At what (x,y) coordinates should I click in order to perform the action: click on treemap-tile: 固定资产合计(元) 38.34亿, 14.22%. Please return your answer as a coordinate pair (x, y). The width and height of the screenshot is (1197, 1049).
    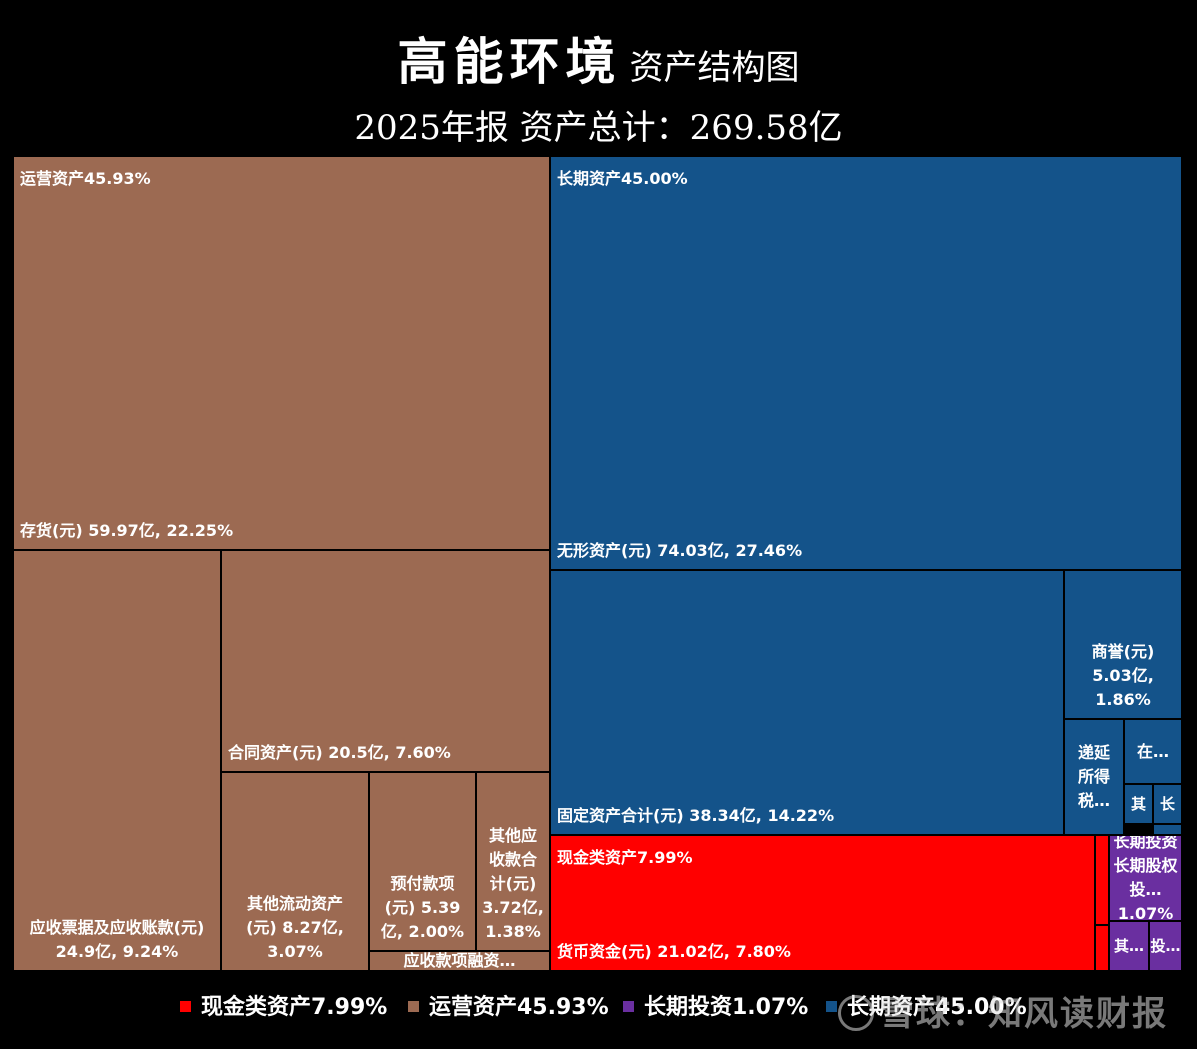
    Looking at the image, I should click on (807, 702).